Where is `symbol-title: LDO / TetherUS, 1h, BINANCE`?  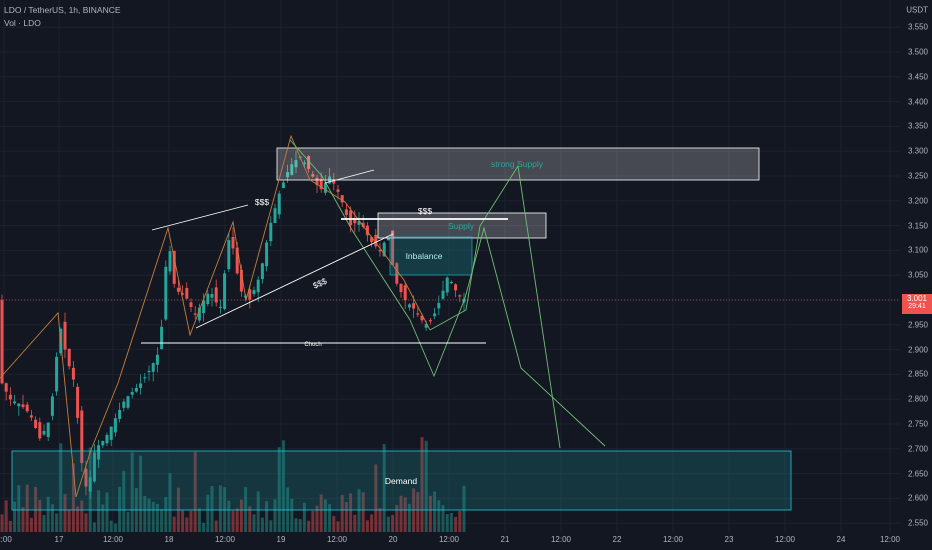 symbol-title: LDO / TetherUS, 1h, BINANCE is located at coordinates (62, 10).